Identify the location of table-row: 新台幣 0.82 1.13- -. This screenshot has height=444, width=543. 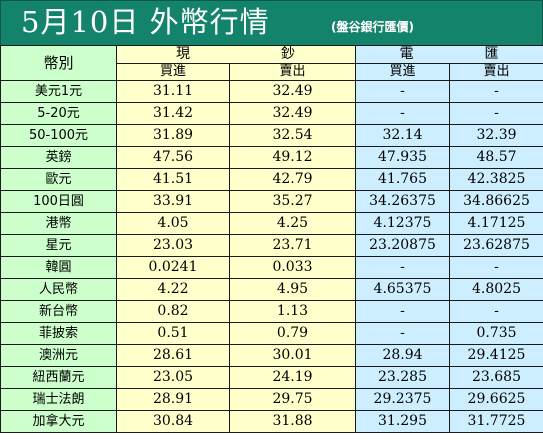
(271, 311).